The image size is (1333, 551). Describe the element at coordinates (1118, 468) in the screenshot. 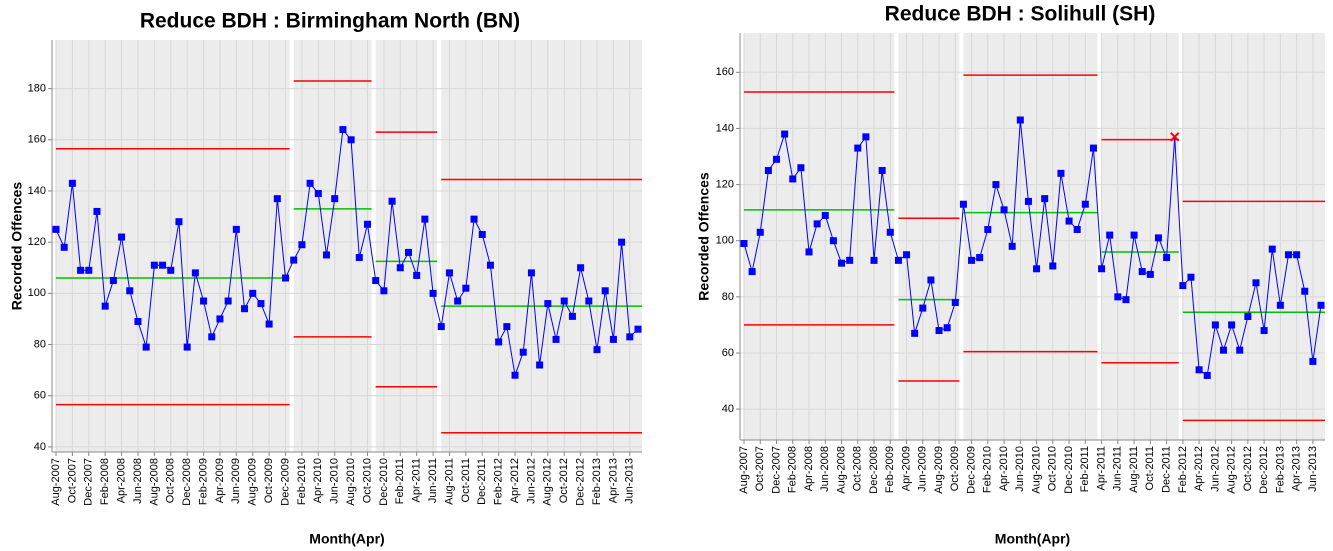

I see `x-tick-label: Jun-2011` at that location.